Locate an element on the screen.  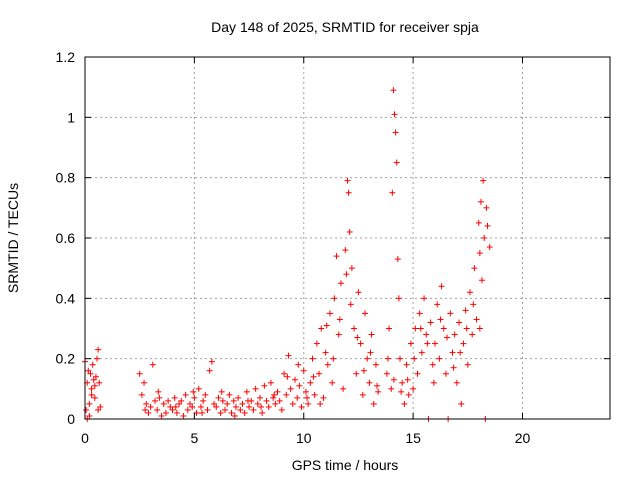
x-tick-label: 20 is located at coordinates (523, 438).